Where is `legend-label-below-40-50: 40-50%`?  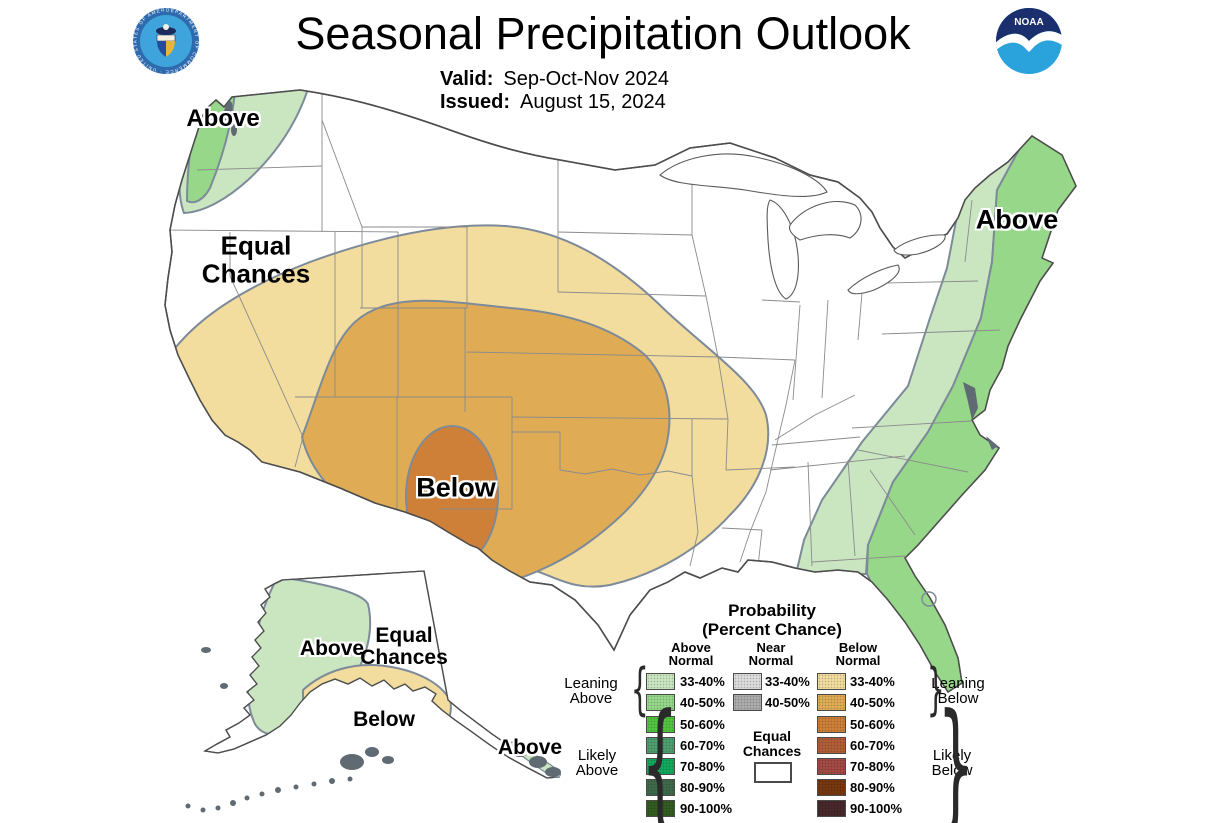
legend-label-below-40-50: 40-50% is located at coordinates (872, 702).